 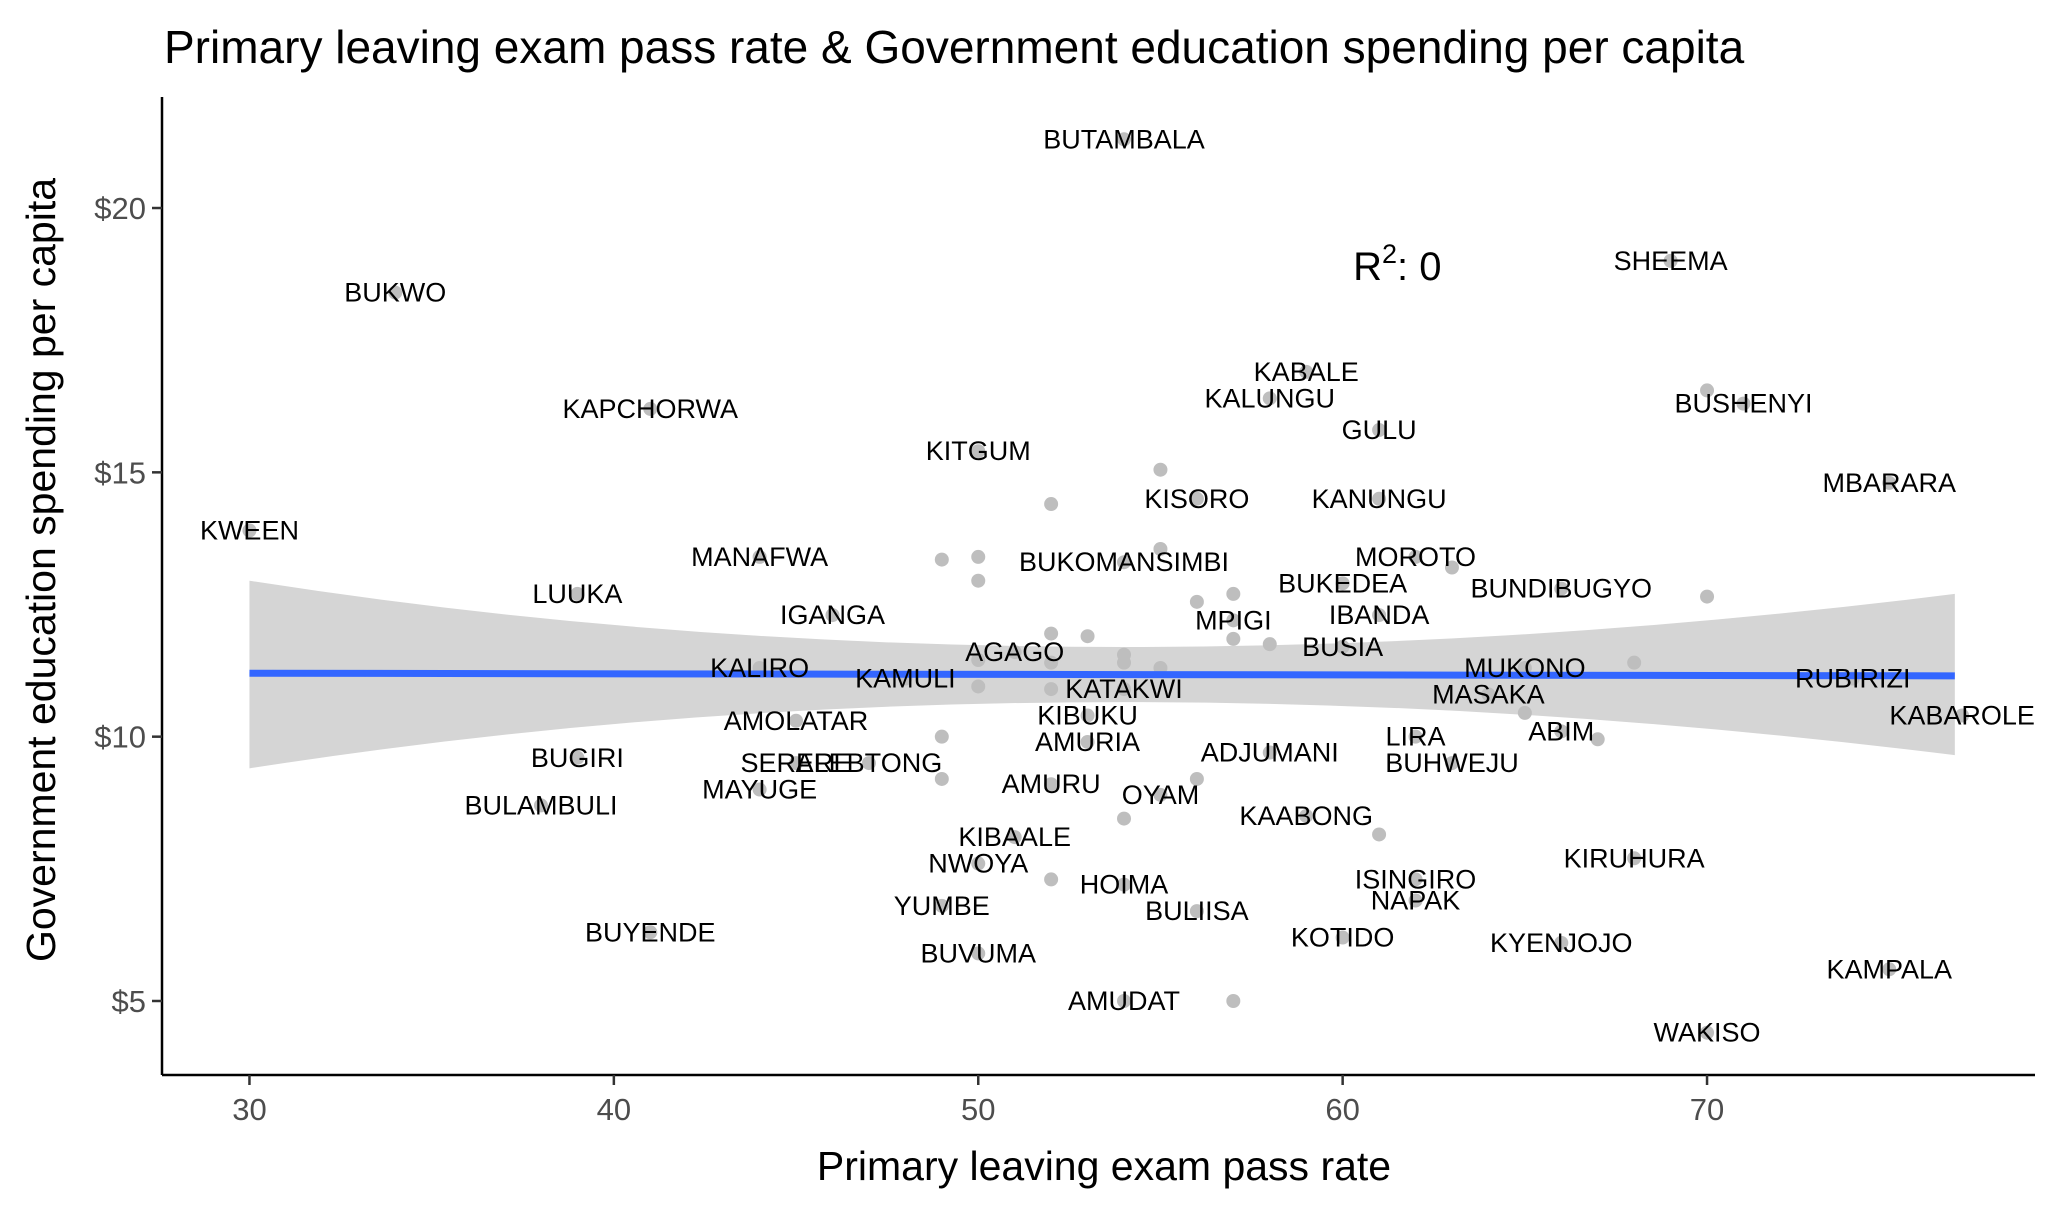 What do you see at coordinates (120, 472) in the screenshot?
I see `y-tick-label-15: $15` at bounding box center [120, 472].